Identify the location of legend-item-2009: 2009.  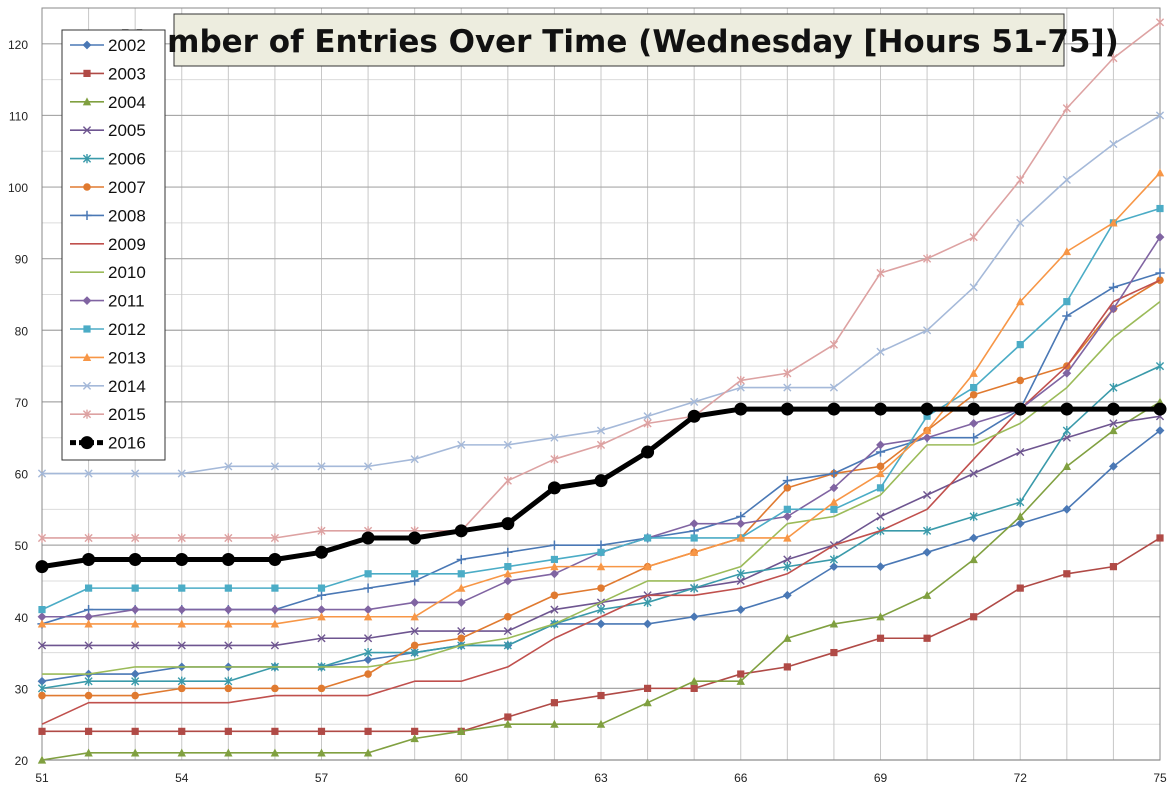
(108, 244).